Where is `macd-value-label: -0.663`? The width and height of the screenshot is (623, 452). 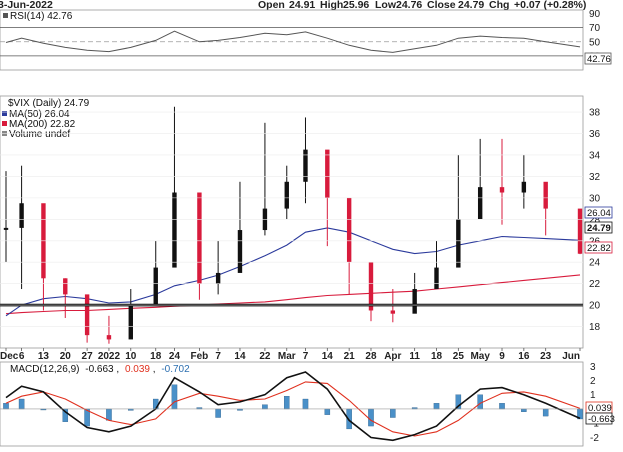 macd-value-label: -0.663 is located at coordinates (601, 419).